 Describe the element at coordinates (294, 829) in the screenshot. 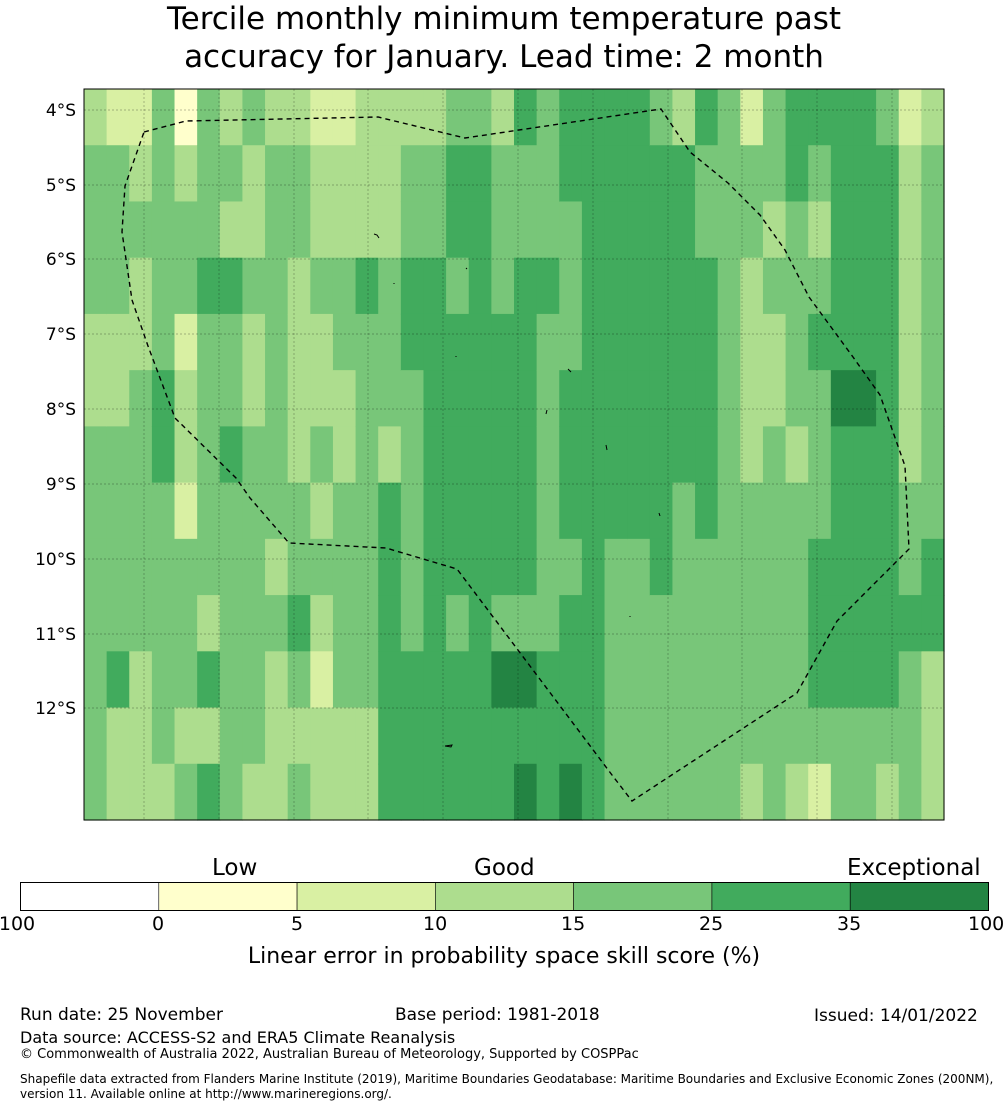

I see `longitude-label: 175°E` at that location.